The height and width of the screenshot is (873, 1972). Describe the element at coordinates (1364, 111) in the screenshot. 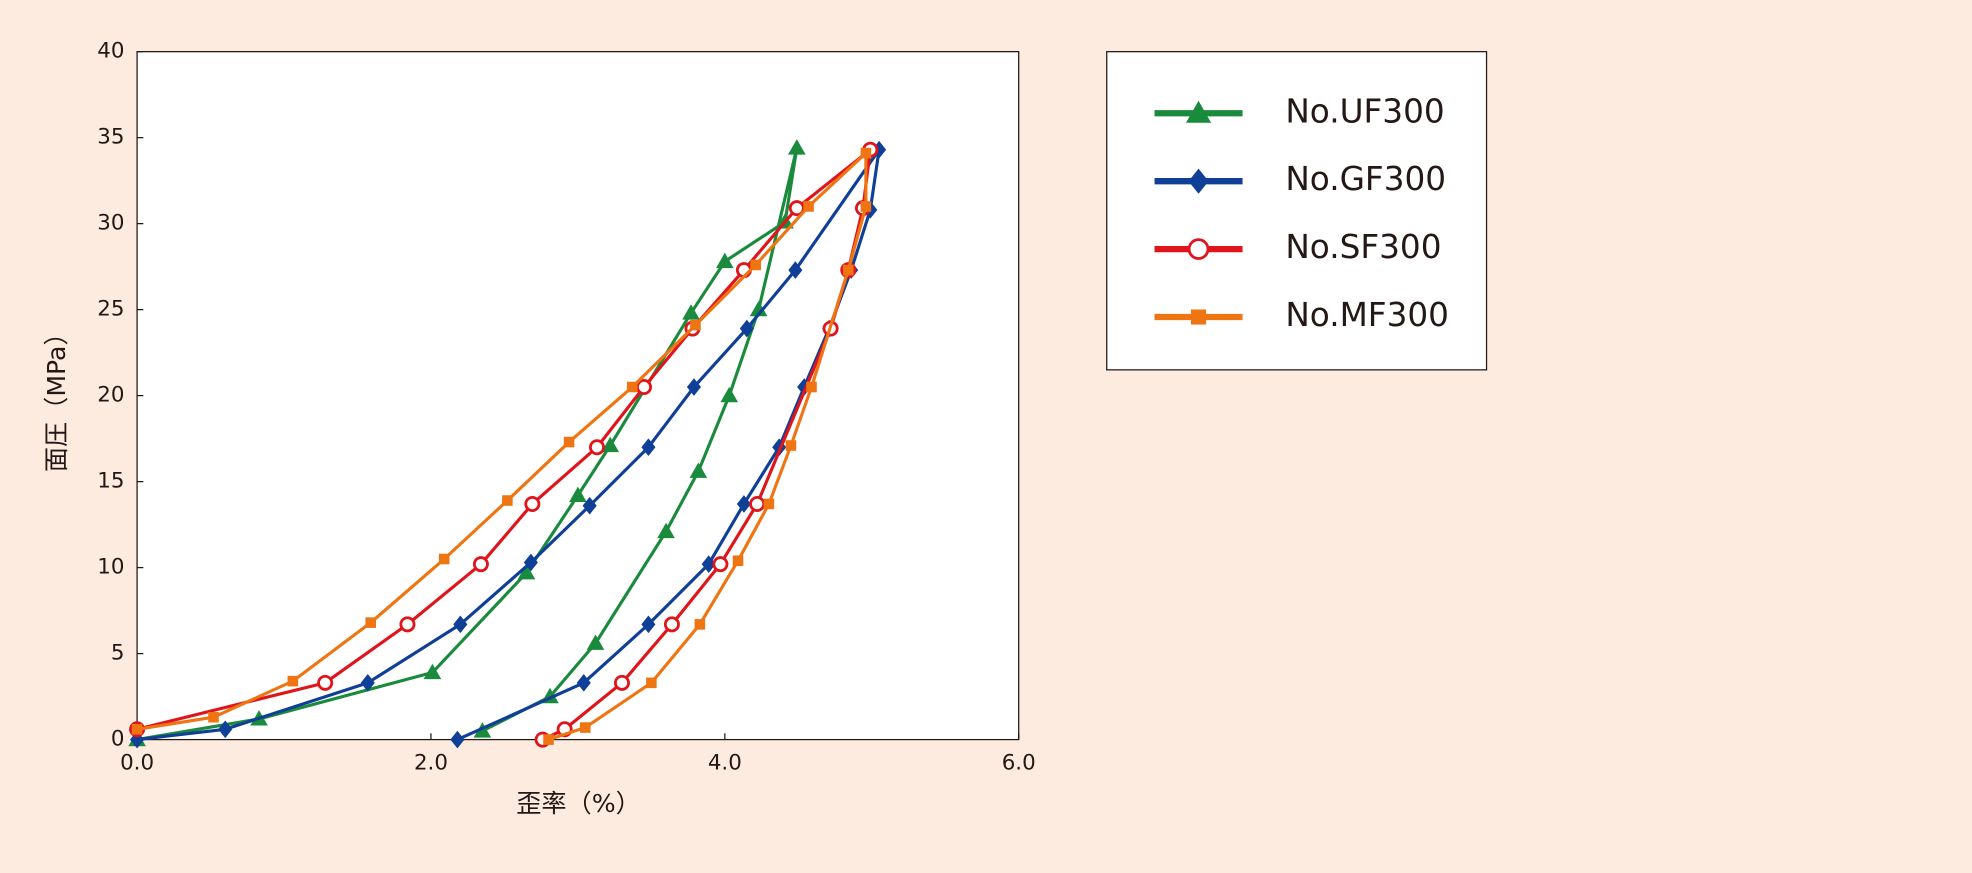

I see `legend-label: No.UF300` at that location.